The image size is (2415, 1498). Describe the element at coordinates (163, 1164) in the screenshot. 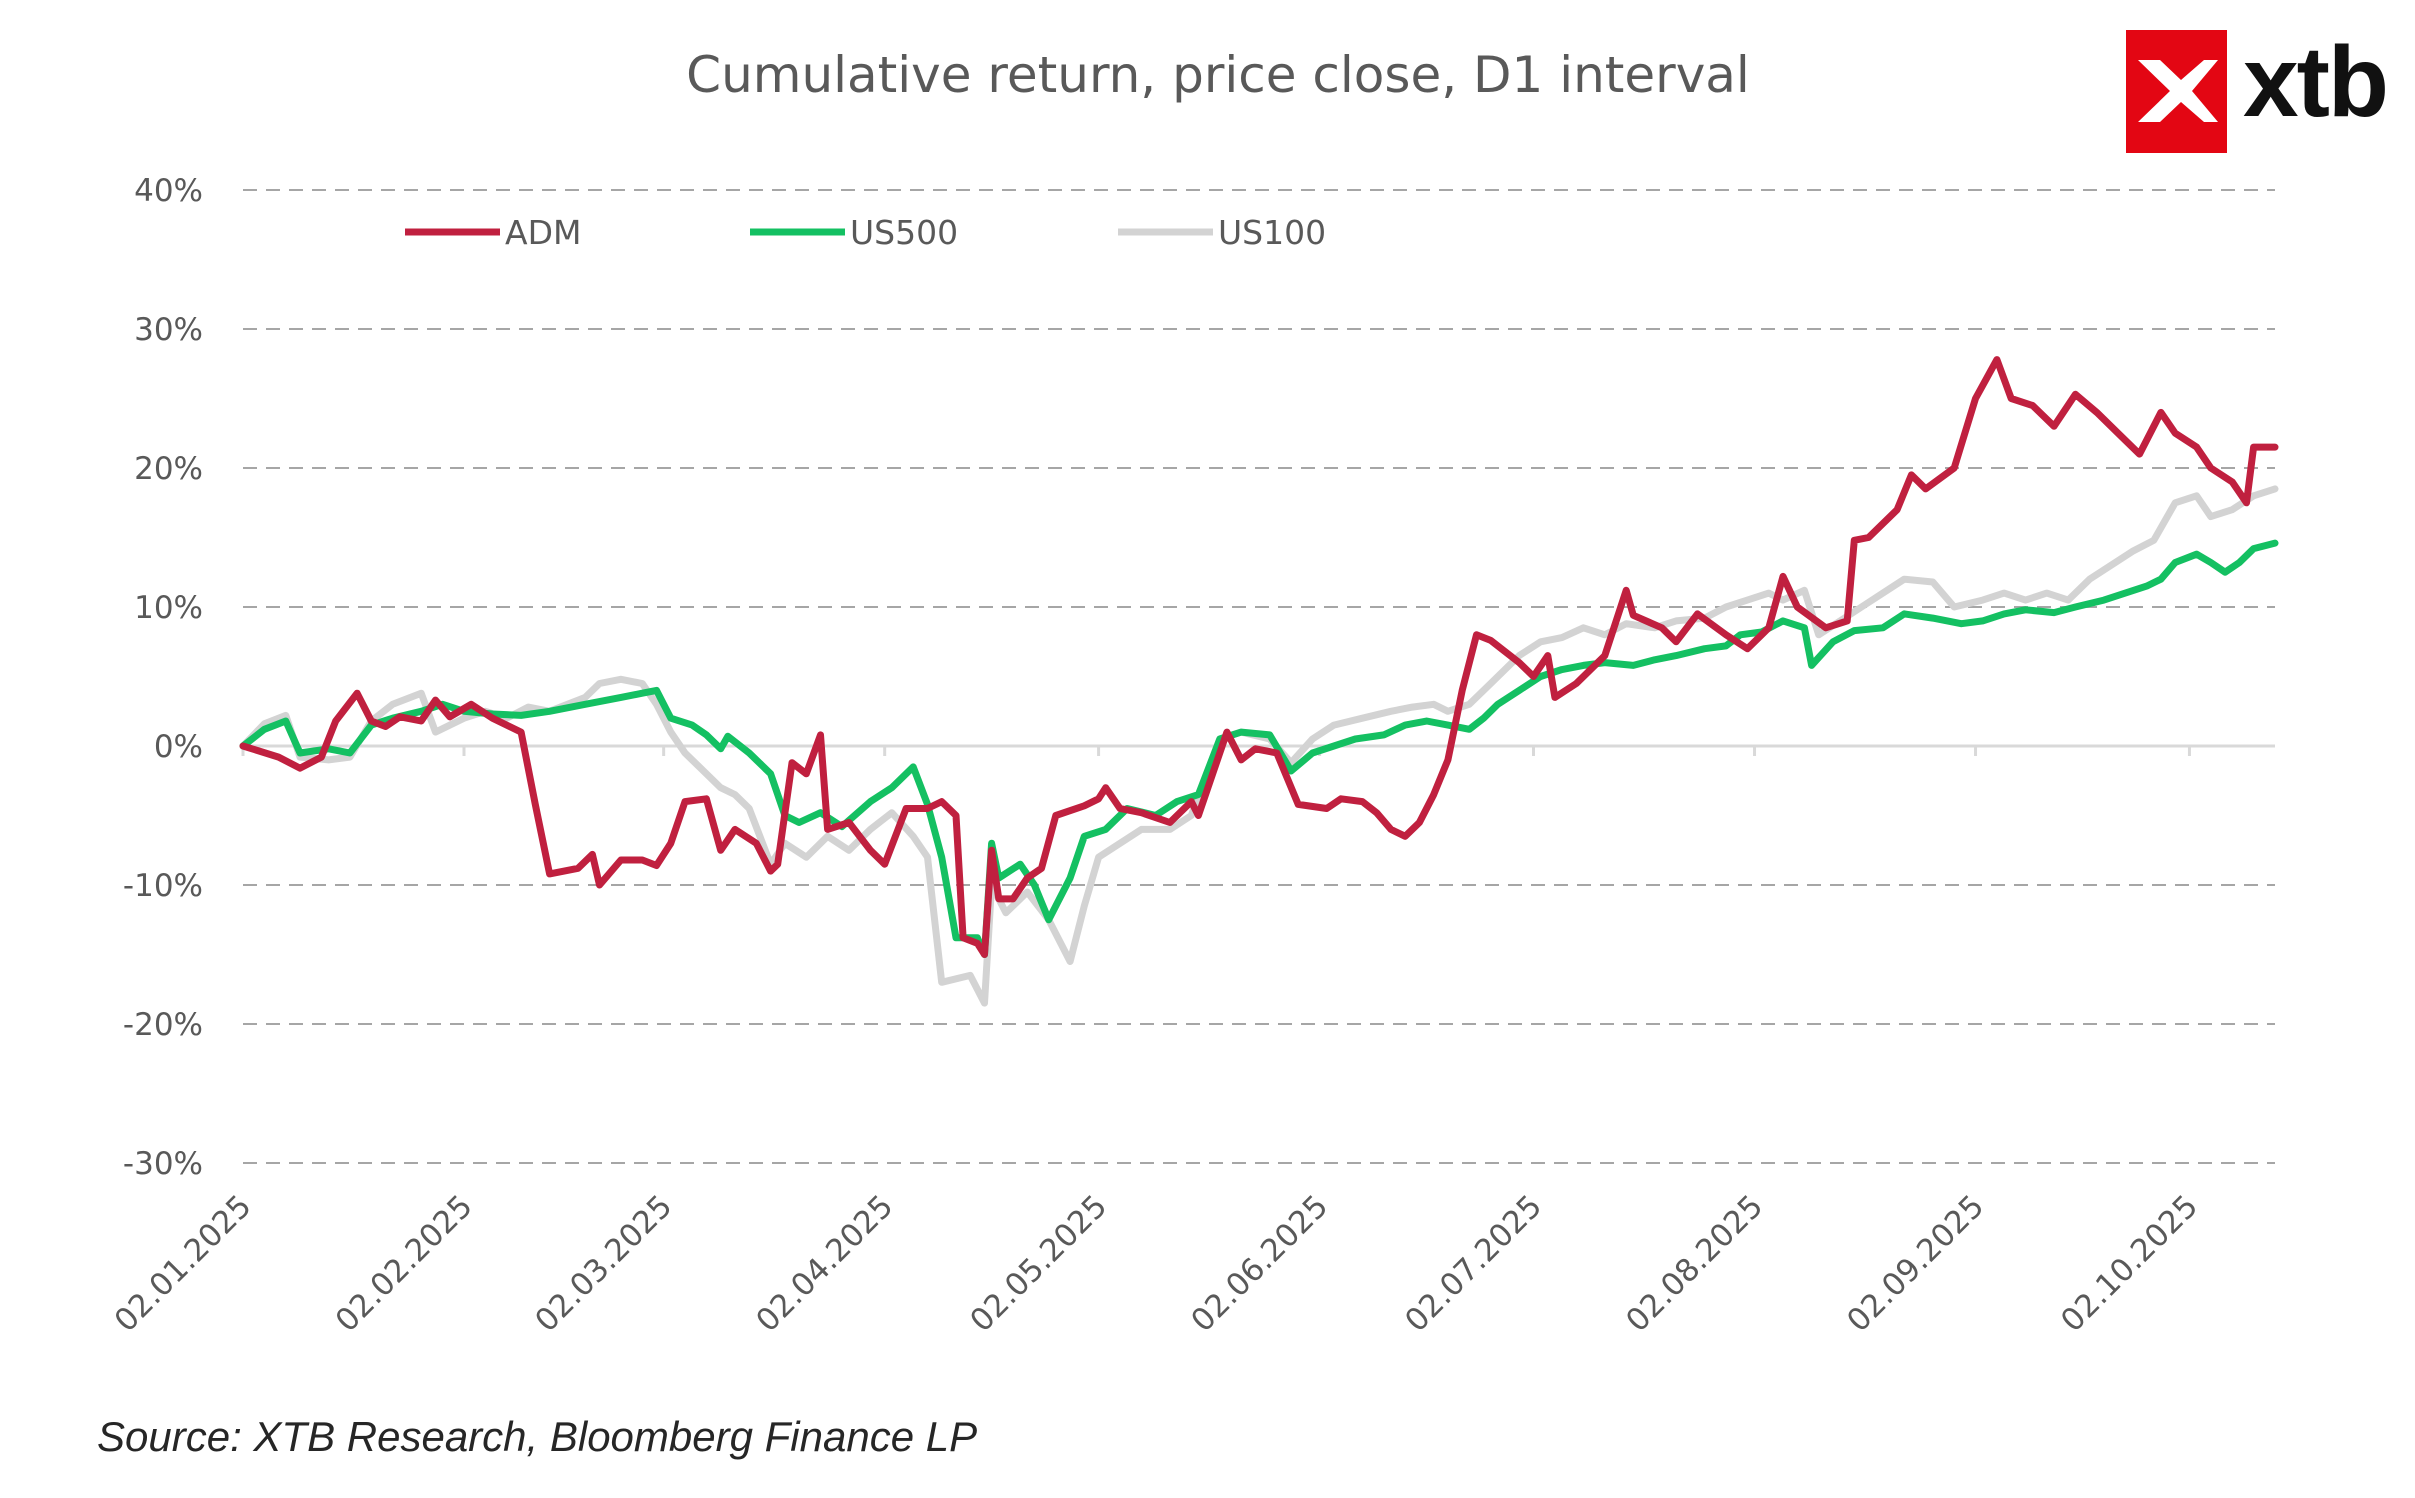

I see `y-tick-label: -30%` at that location.